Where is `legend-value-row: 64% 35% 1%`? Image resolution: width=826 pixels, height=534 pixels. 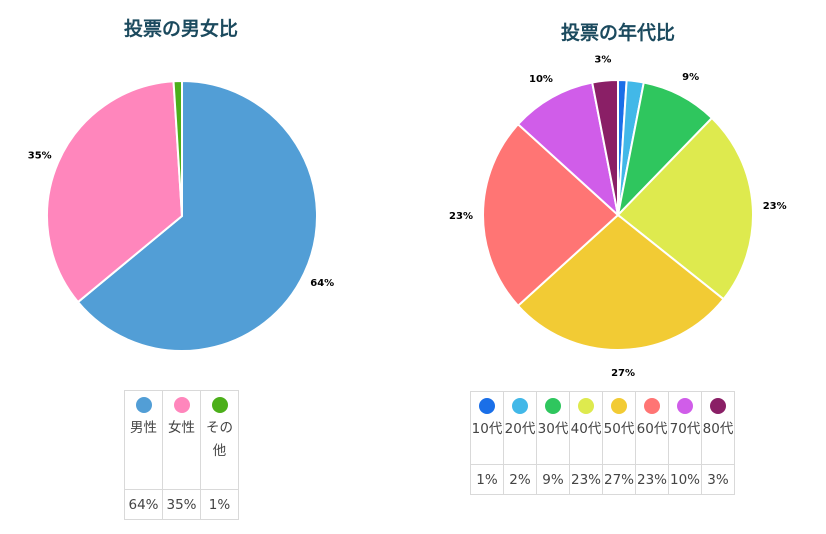 legend-value-row: 64% 35% 1% is located at coordinates (181, 504).